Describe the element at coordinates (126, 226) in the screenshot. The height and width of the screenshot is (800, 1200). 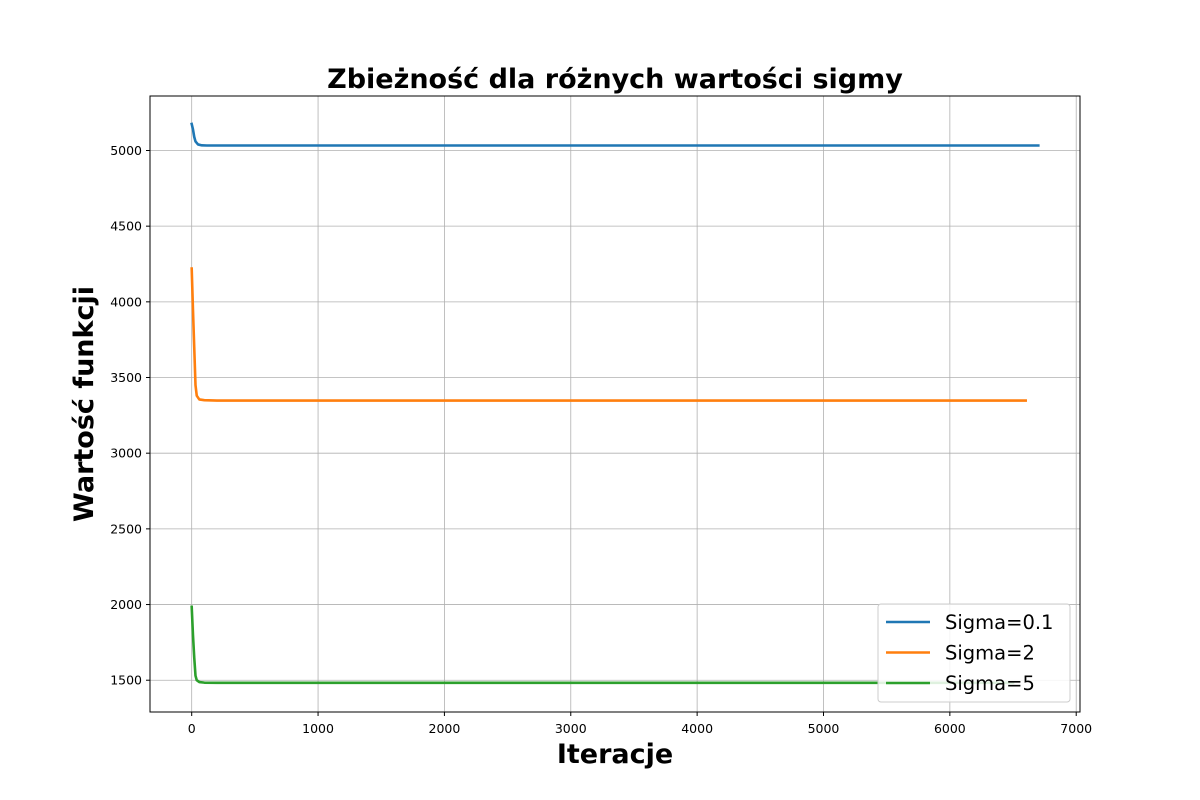
I see `y-tick-label: 4500` at that location.